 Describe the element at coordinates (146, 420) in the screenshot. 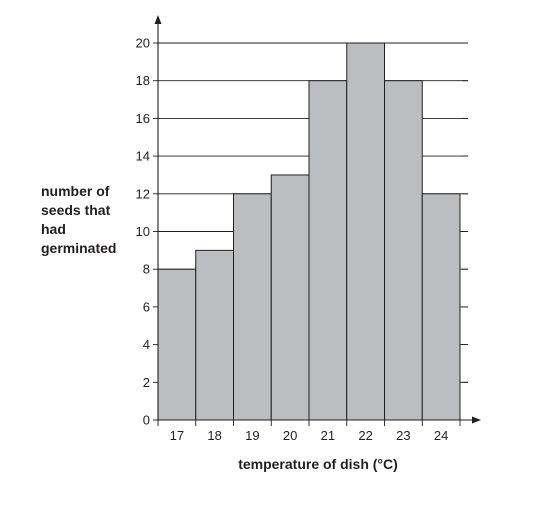

I see `y-tick-label-0: 0` at that location.